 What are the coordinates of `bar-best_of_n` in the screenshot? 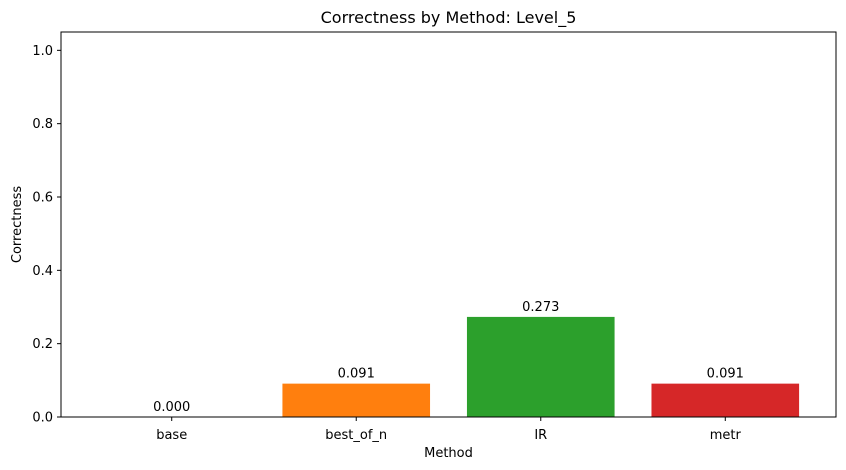 It's located at (356, 400).